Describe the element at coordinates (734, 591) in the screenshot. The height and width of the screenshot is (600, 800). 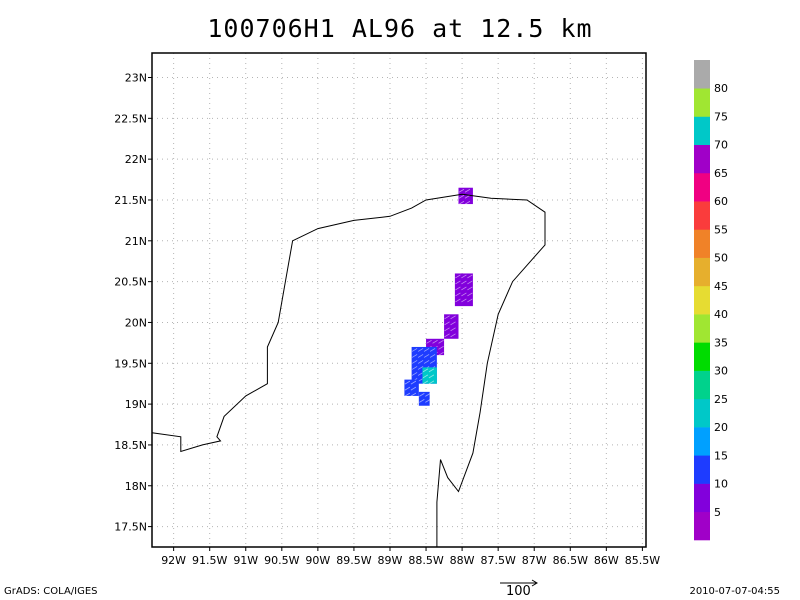
I see `footer-timestamp: 2010-07-07-04:55` at that location.